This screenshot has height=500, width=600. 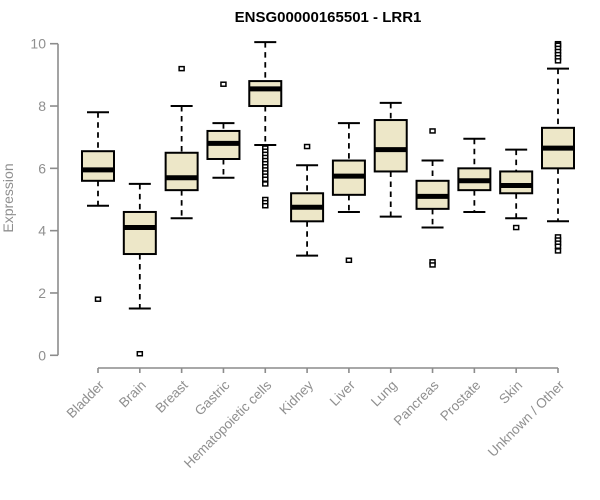 What do you see at coordinates (98, 206) in the screenshot?
I see `boxplot-bladder` at bounding box center [98, 206].